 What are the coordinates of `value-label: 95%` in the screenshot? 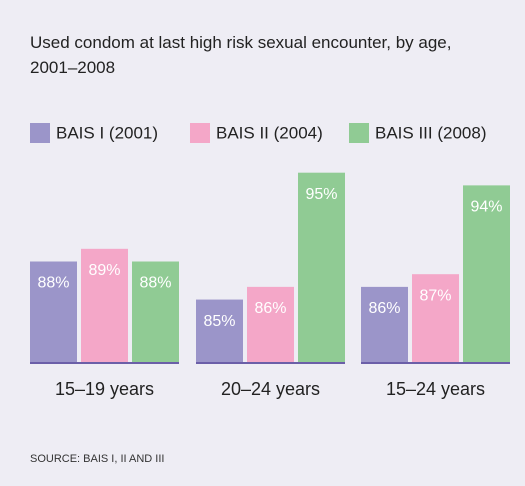 It's located at (321, 194).